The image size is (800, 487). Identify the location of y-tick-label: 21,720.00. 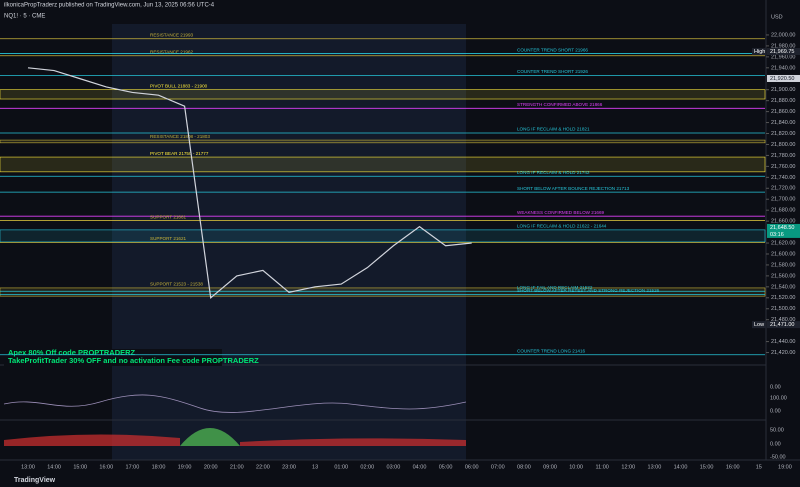
(783, 189).